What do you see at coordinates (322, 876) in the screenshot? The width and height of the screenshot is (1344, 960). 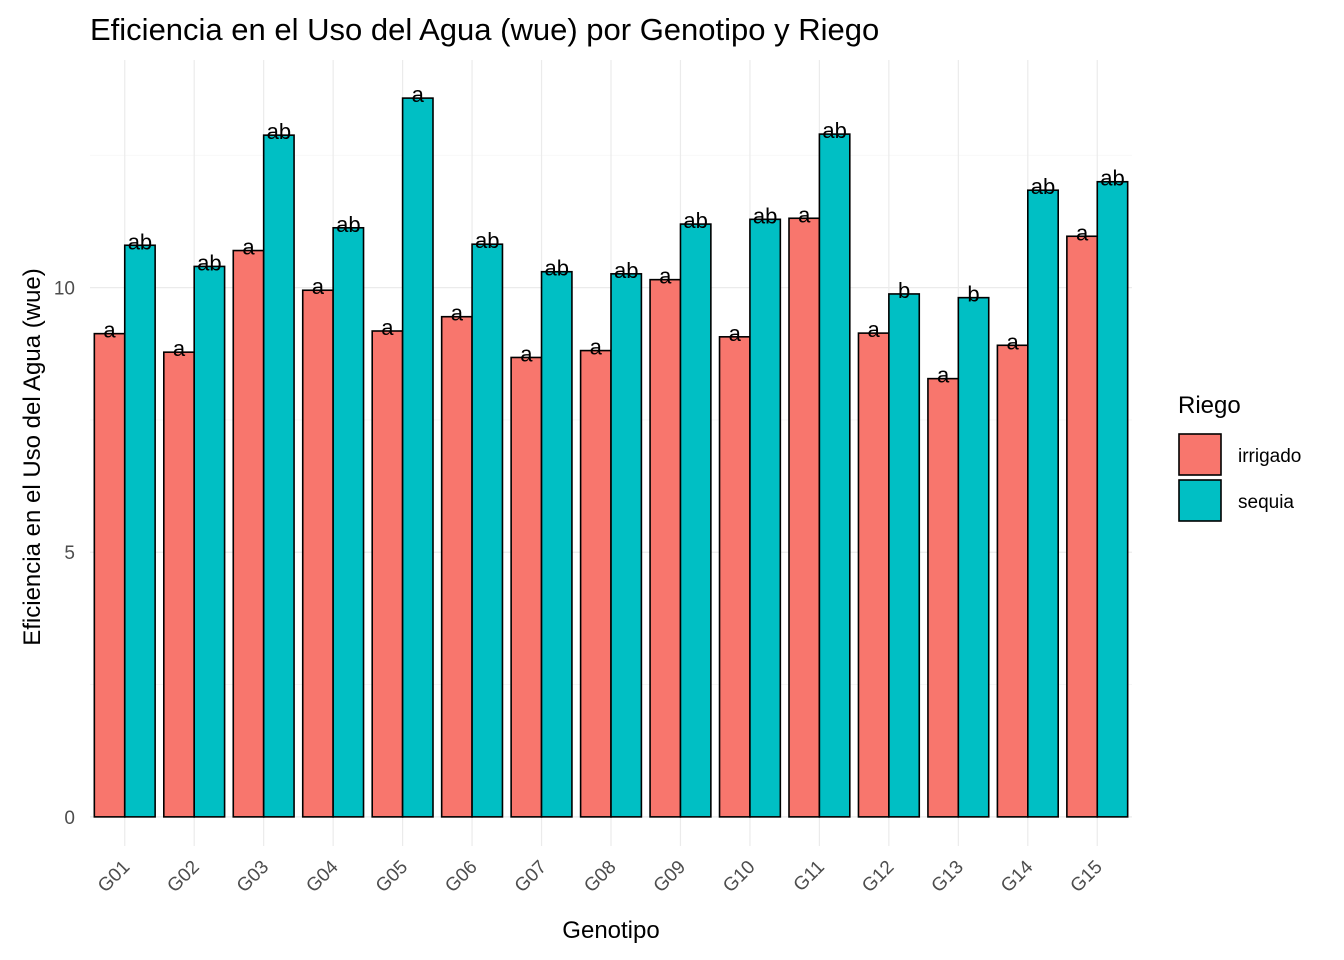 I see `x-tick-label: G04` at bounding box center [322, 876].